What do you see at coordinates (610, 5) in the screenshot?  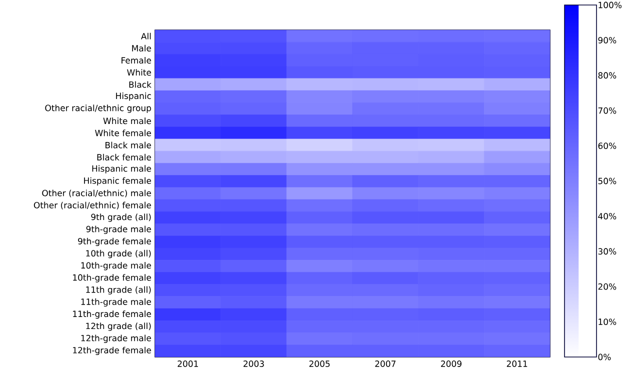 I see `color-bar-label: 100%` at bounding box center [610, 5].